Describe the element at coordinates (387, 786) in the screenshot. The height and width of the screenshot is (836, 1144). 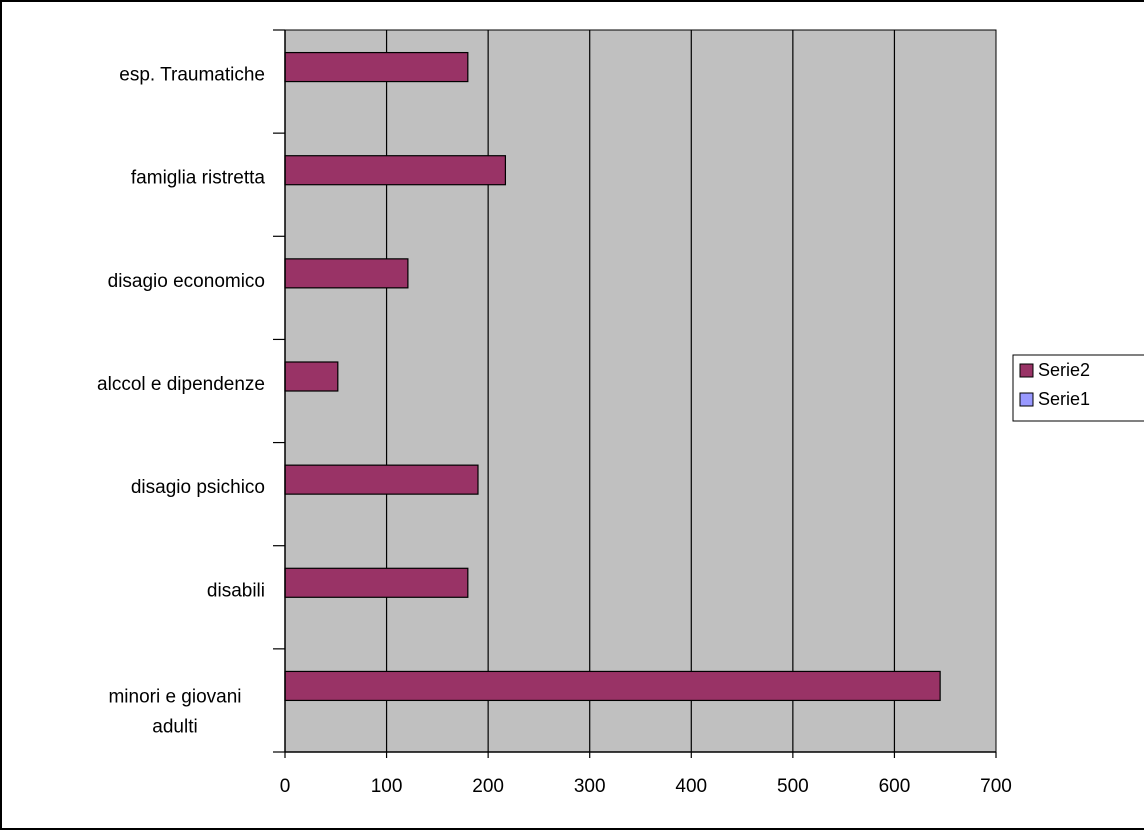
I see `x-tick-label: 100` at that location.